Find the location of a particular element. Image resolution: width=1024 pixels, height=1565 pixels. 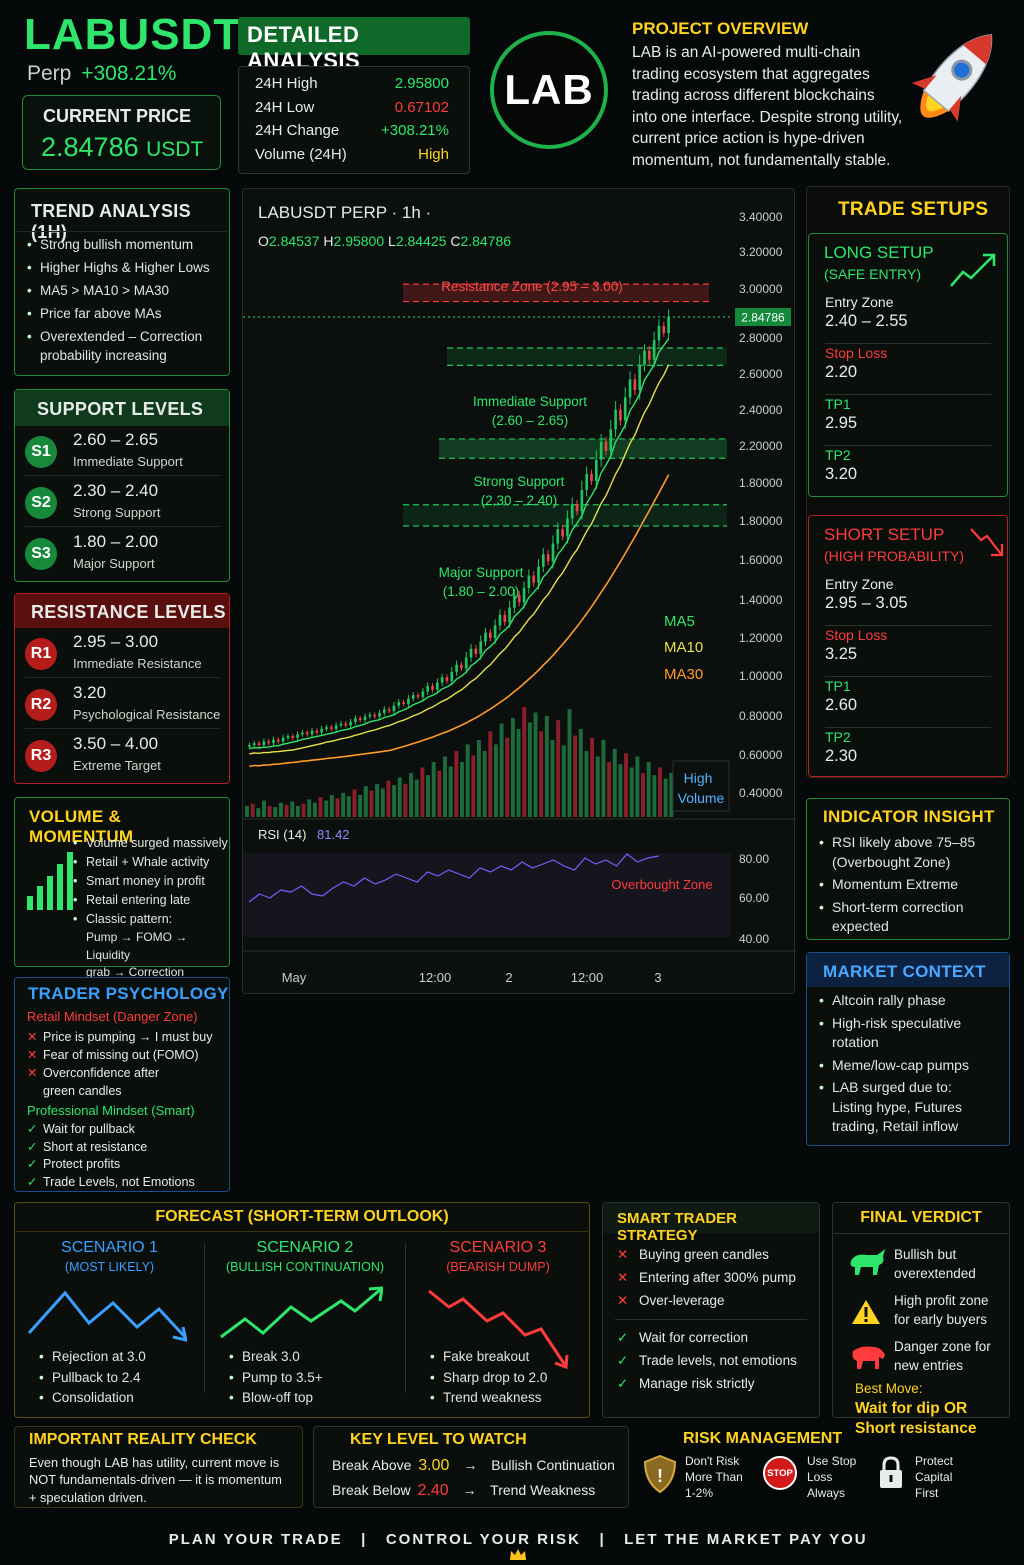

dont-text: Buying green candles is located at coordinates (704, 1254).